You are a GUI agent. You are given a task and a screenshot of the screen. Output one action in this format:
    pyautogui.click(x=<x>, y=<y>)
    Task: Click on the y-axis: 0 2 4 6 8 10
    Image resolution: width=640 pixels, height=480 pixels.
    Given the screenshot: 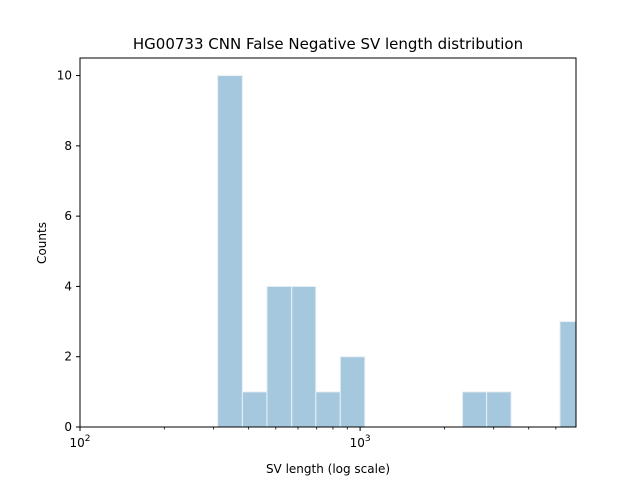 What is the action you would take?
    pyautogui.click(x=68, y=251)
    